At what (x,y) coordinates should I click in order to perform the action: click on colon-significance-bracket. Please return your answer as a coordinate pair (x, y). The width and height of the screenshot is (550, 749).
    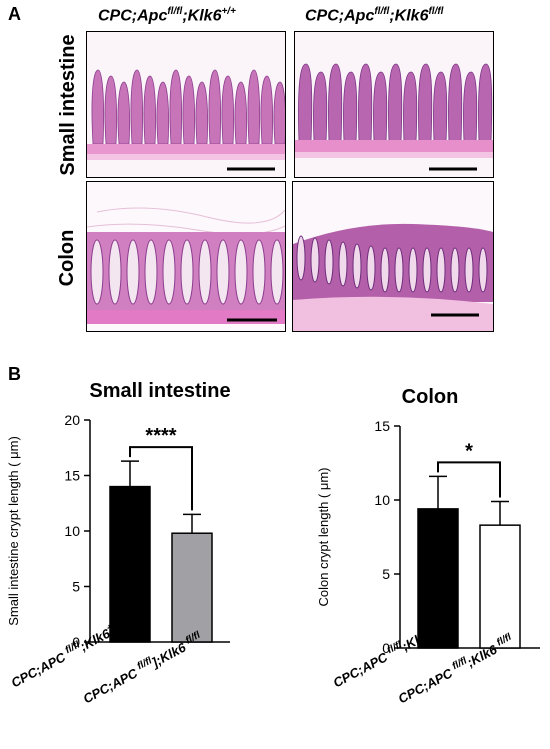
    Looking at the image, I should click on (469, 479).